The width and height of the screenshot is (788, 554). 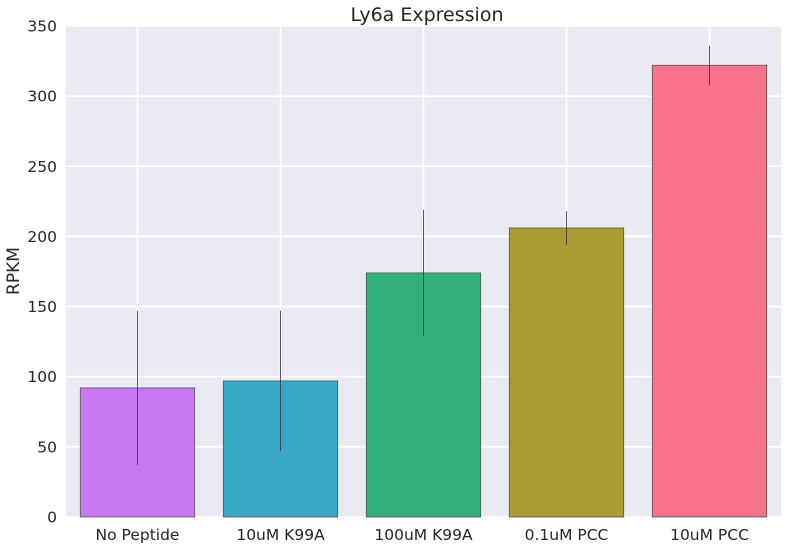 I want to click on y-tick-label: 50, so click(x=47, y=447).